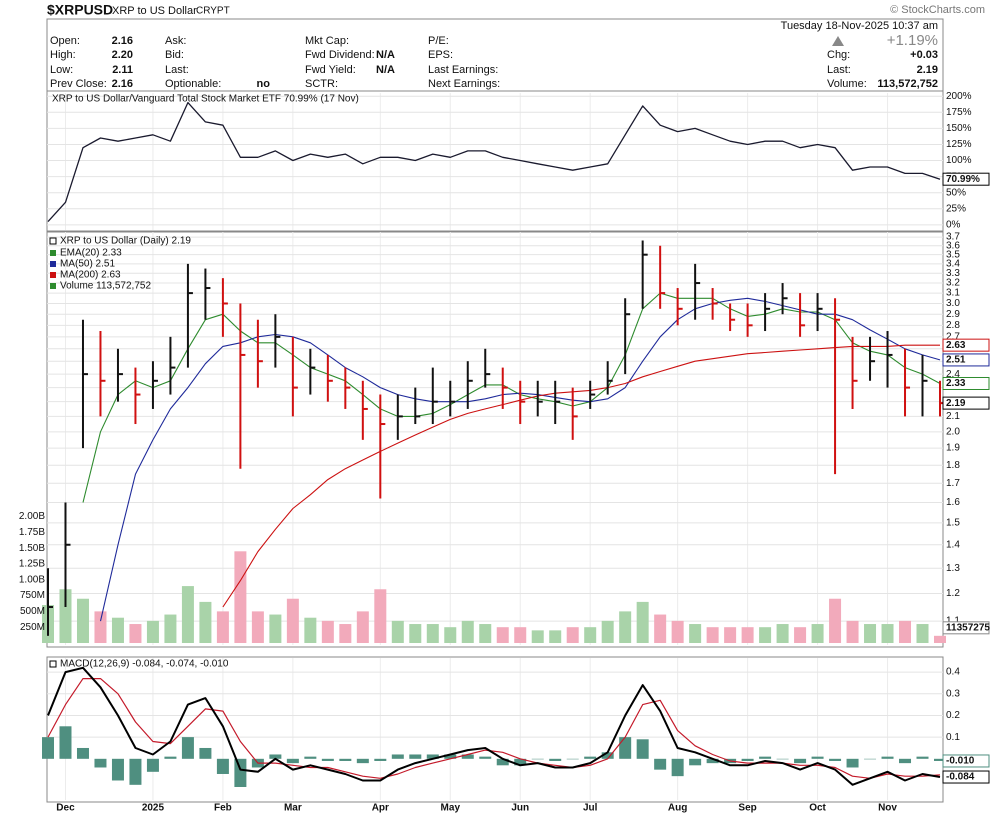 The image size is (990, 817). What do you see at coordinates (953, 672) in the screenshot?
I see `y-tick-label: 0.4` at bounding box center [953, 672].